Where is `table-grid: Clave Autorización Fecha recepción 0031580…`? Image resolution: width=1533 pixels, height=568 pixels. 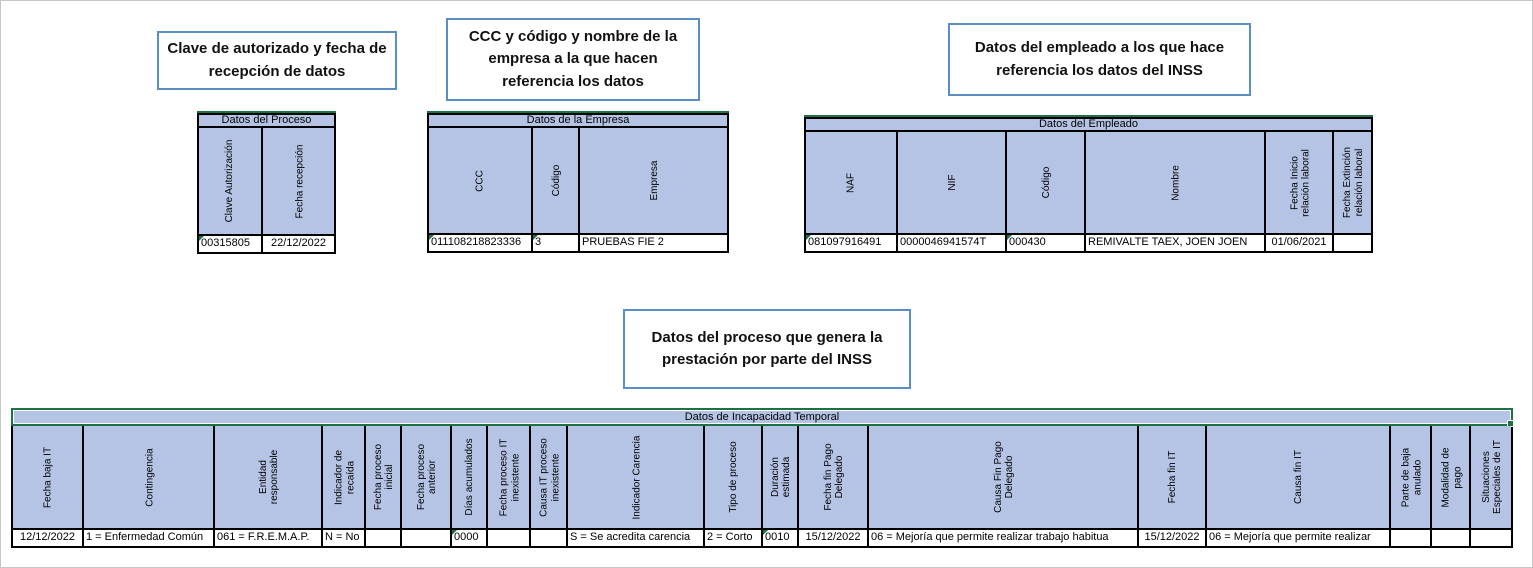 table-grid: Clave Autorización Fecha recepción 0031580… is located at coordinates (266, 191).